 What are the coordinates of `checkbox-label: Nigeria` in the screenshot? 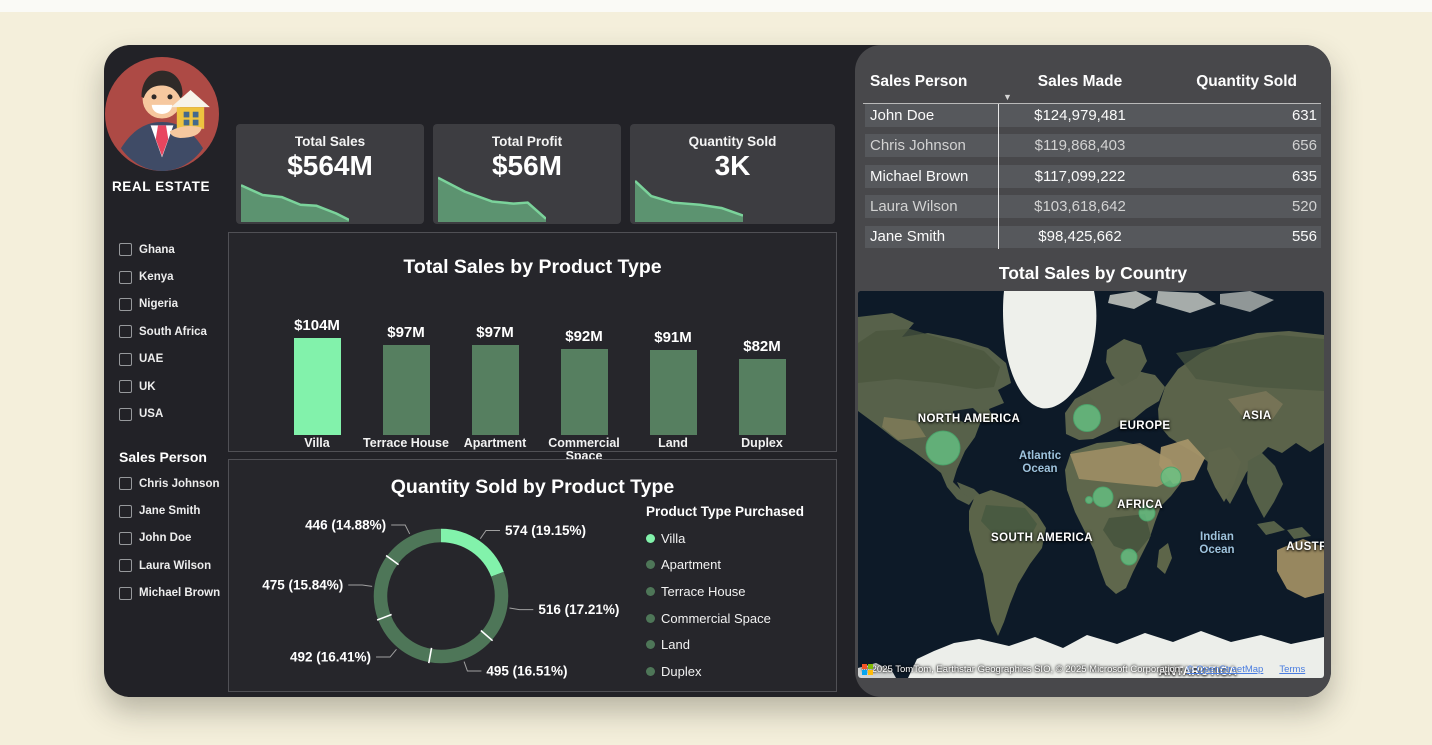 It's located at (158, 304).